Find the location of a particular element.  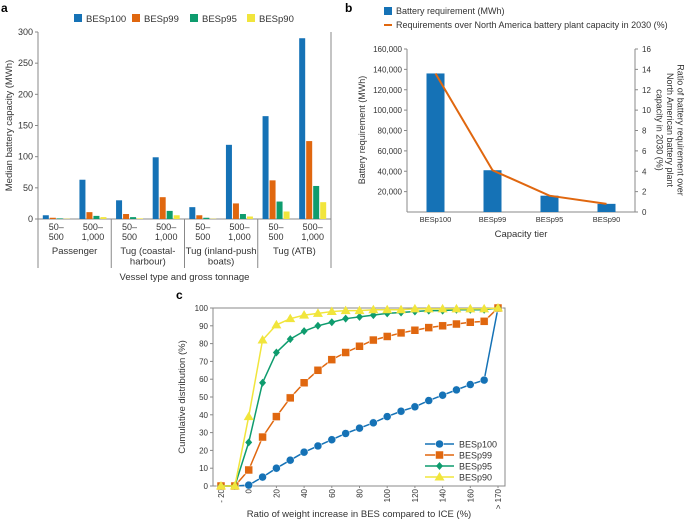

y-tick-label: 150 is located at coordinates (25, 126).